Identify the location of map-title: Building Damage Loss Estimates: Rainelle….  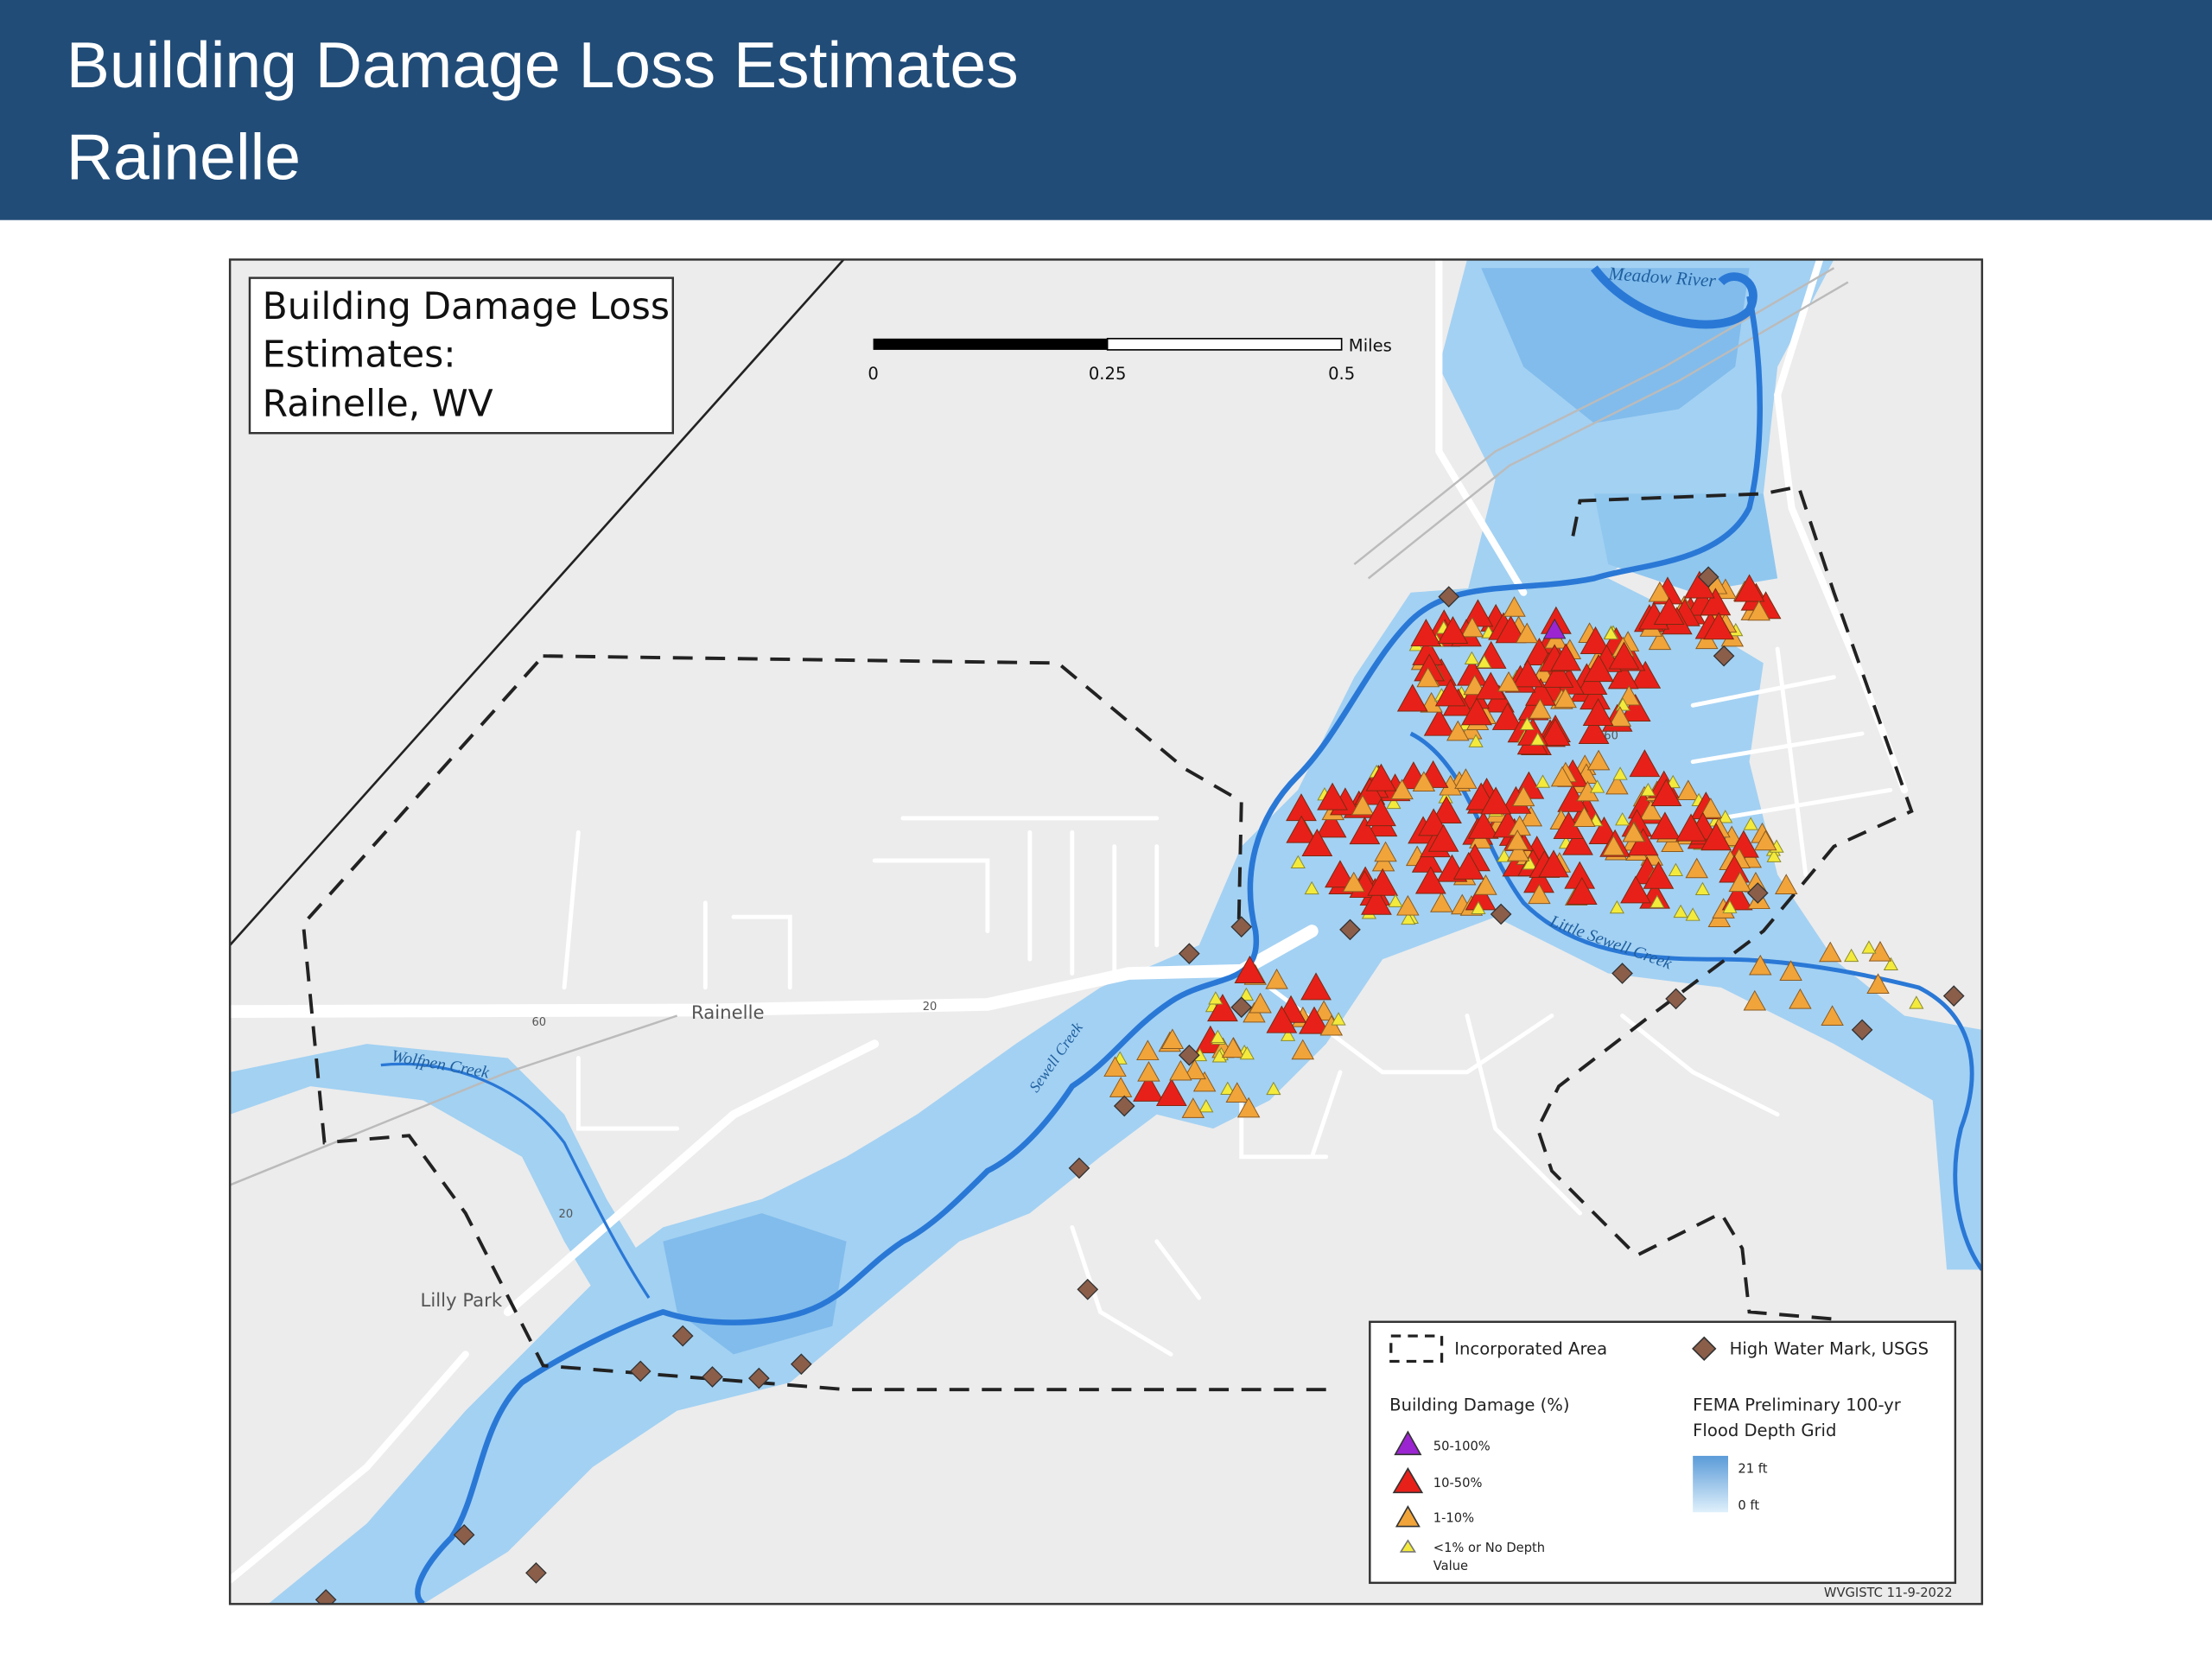
(466, 356).